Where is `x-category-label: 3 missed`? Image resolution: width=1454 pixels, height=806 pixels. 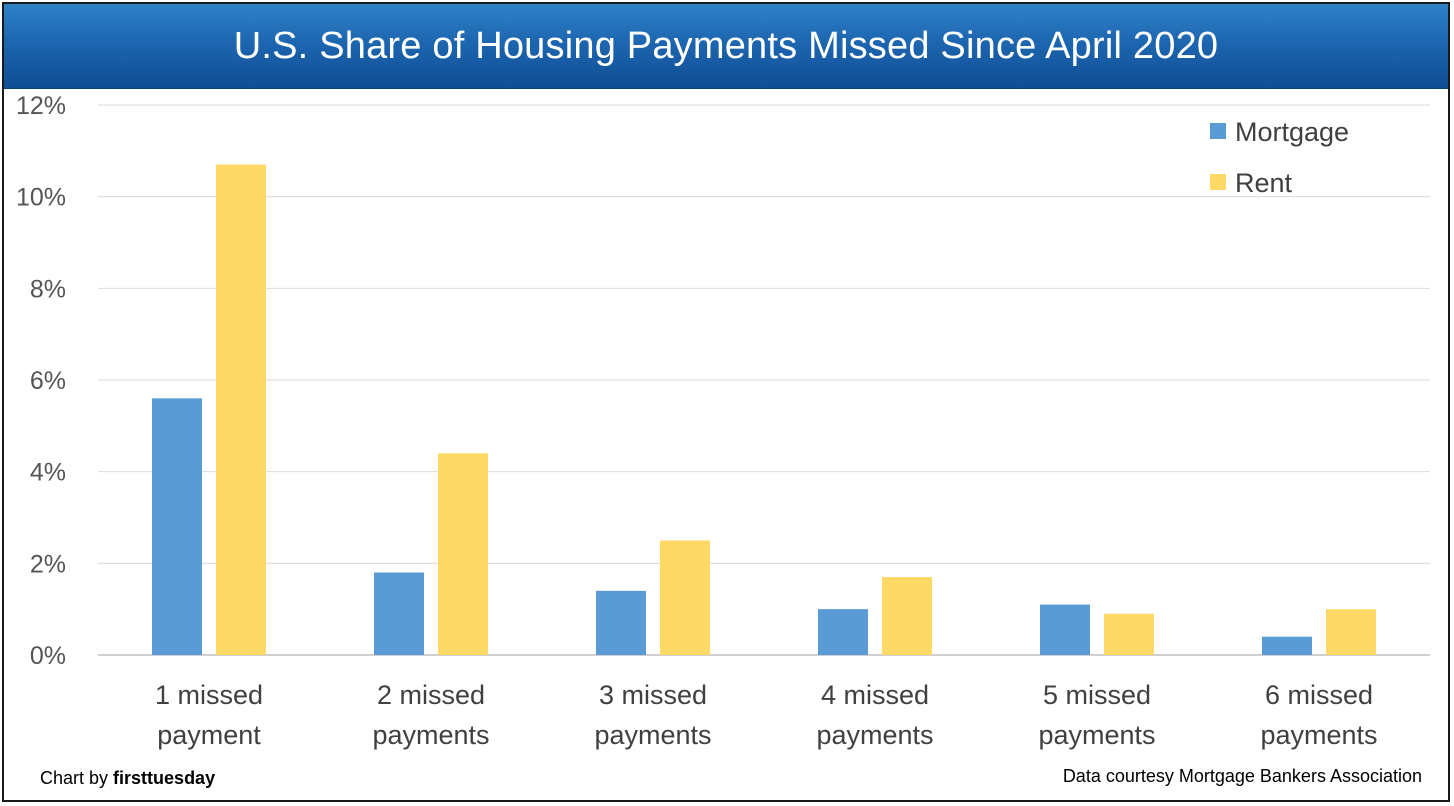 x-category-label: 3 missed is located at coordinates (653, 695).